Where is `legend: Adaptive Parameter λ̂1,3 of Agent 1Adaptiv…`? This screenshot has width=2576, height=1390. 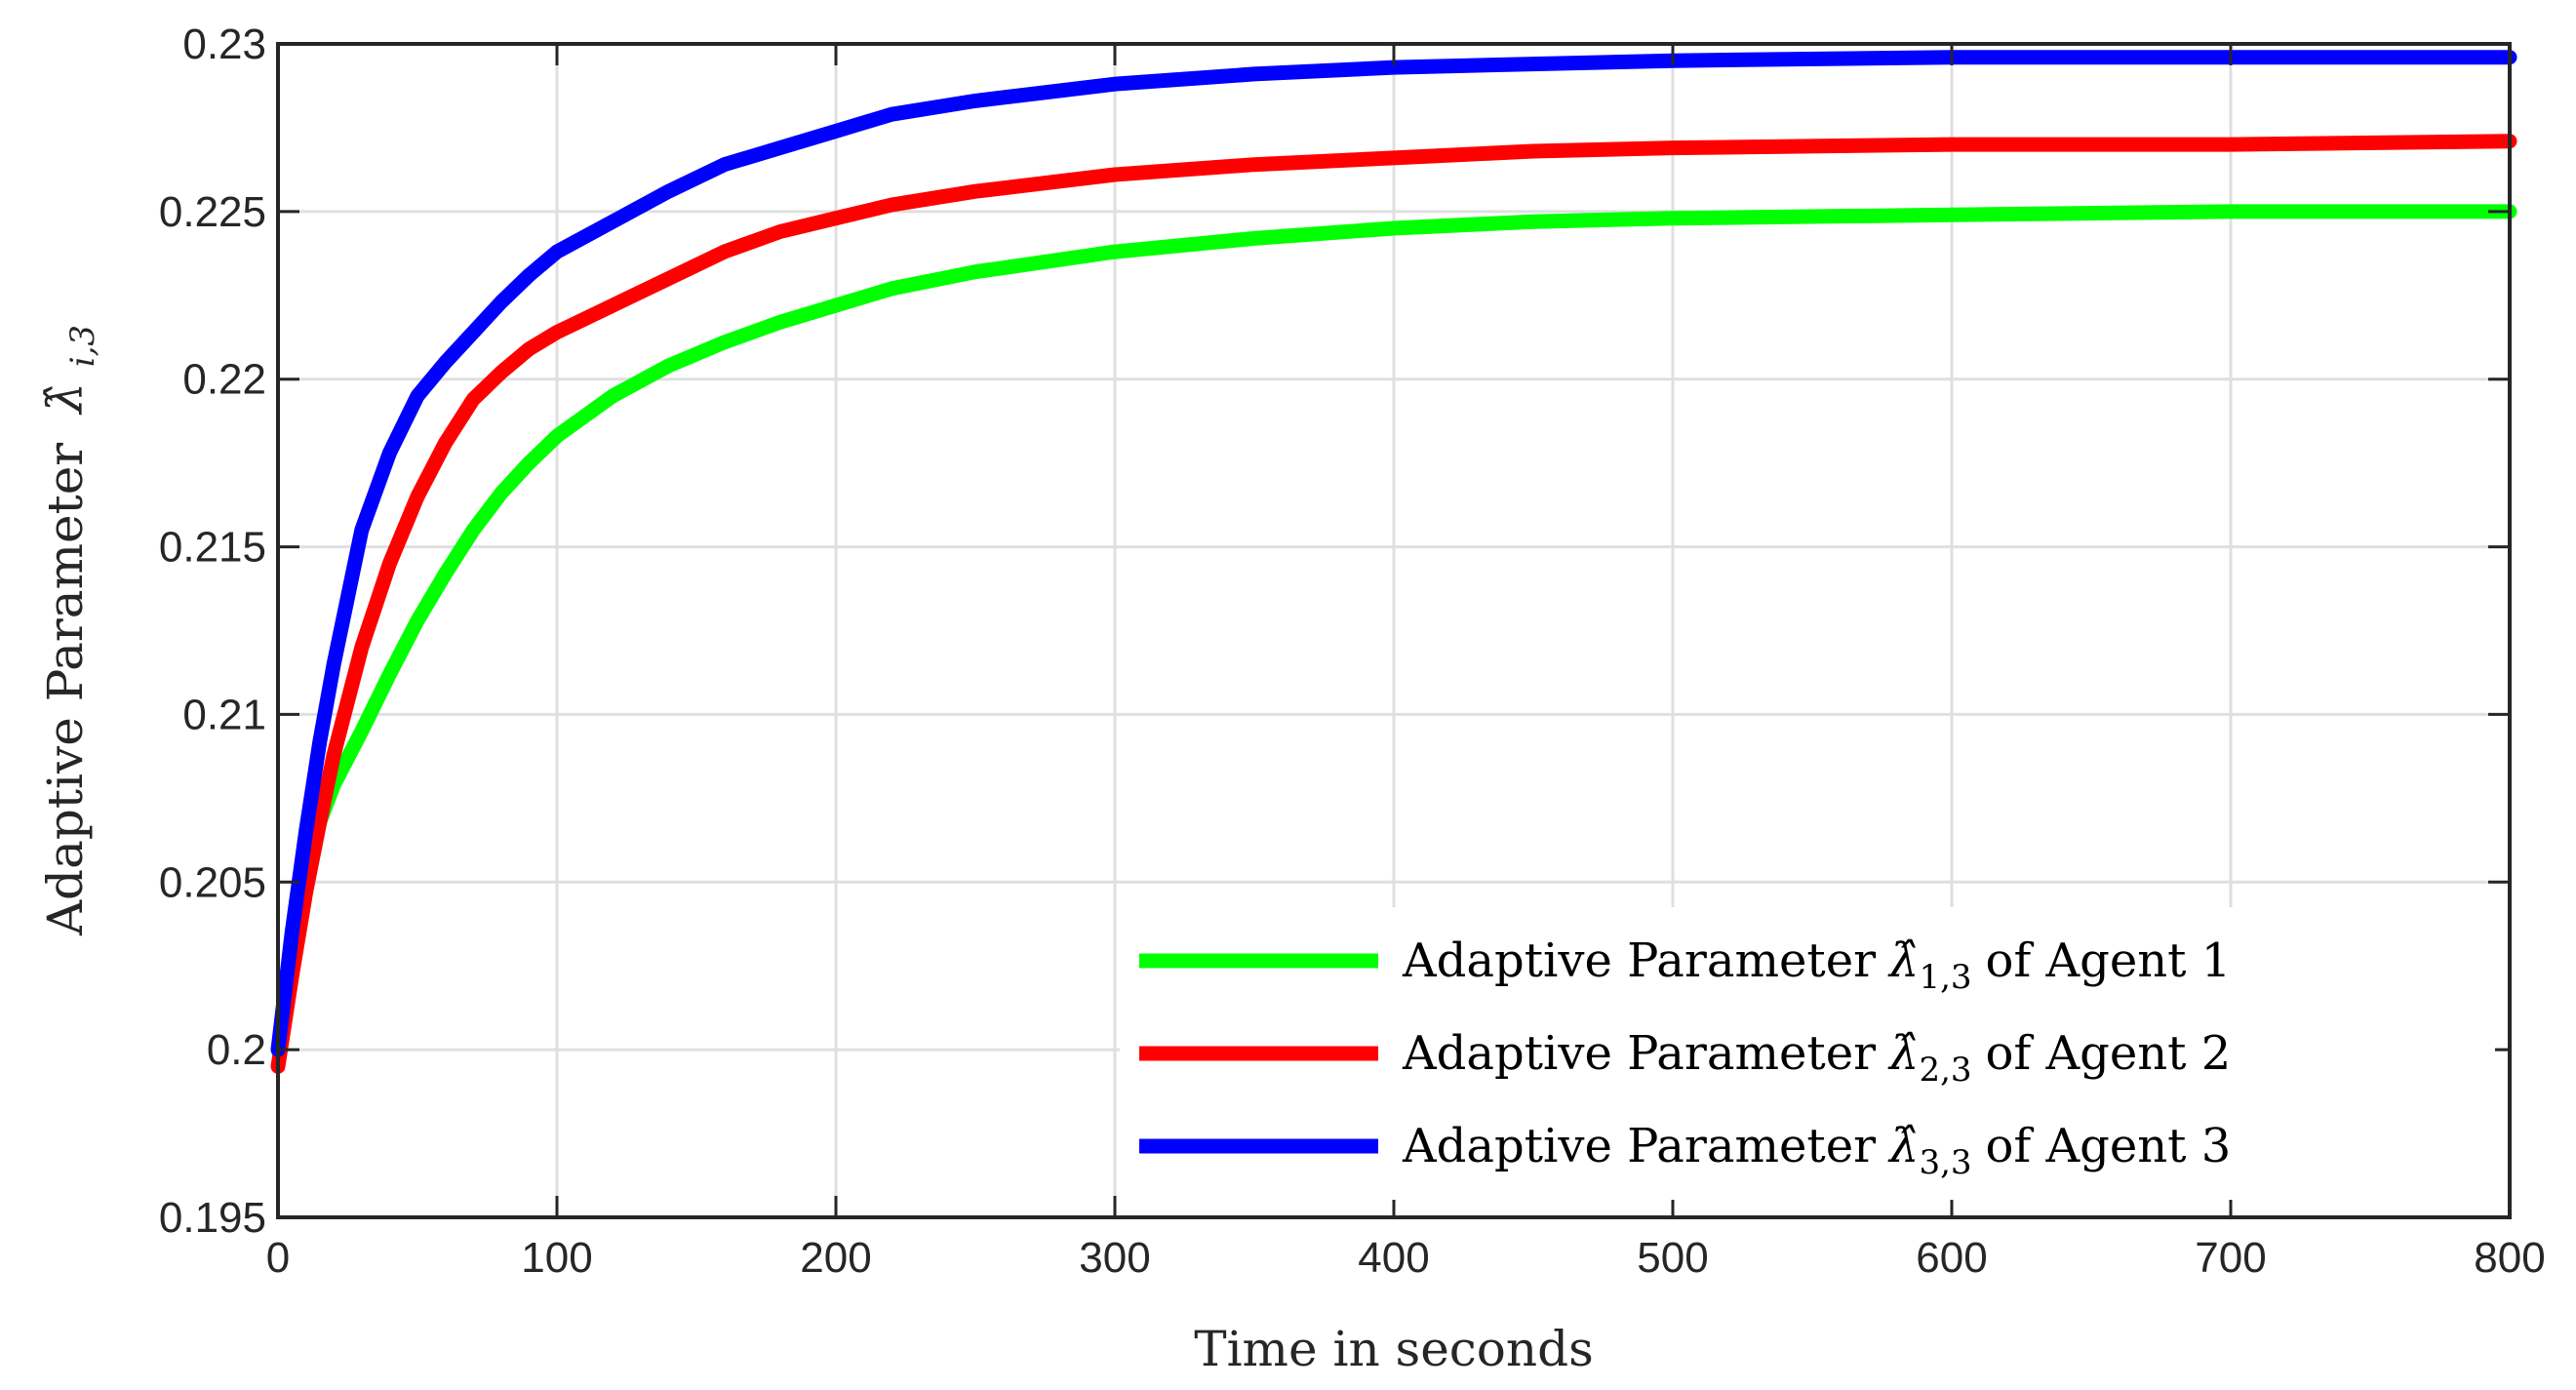 legend: Adaptive Parameter λ̂1,3 of Agent 1Adaptiv… is located at coordinates (1807, 1053).